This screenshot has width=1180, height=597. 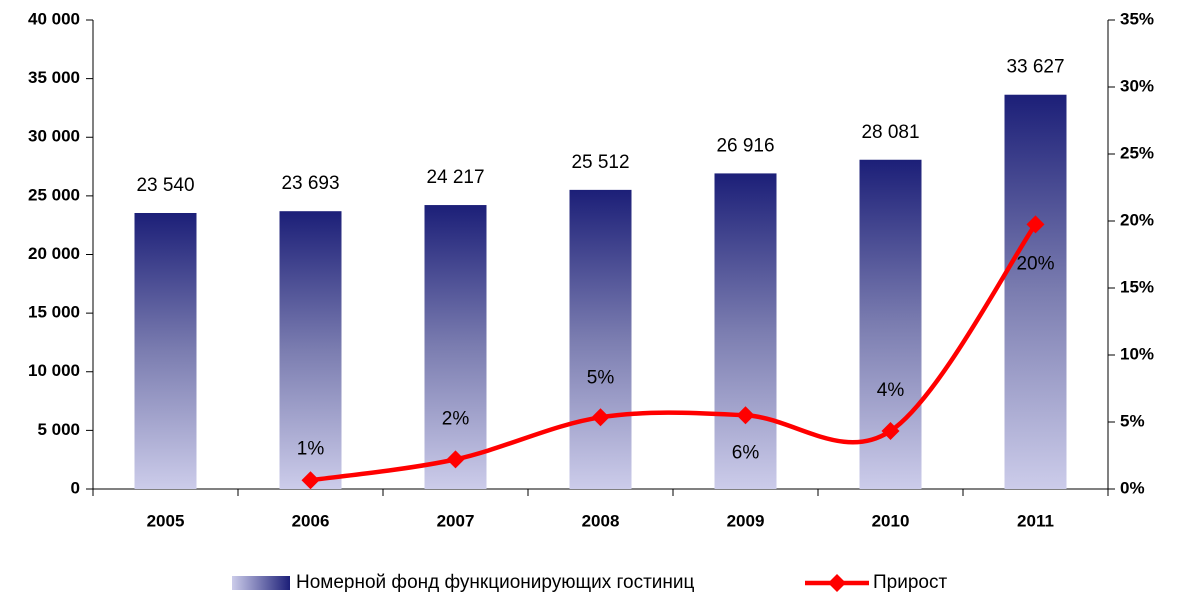 I want to click on data-label: 20%, so click(x=1035, y=263).